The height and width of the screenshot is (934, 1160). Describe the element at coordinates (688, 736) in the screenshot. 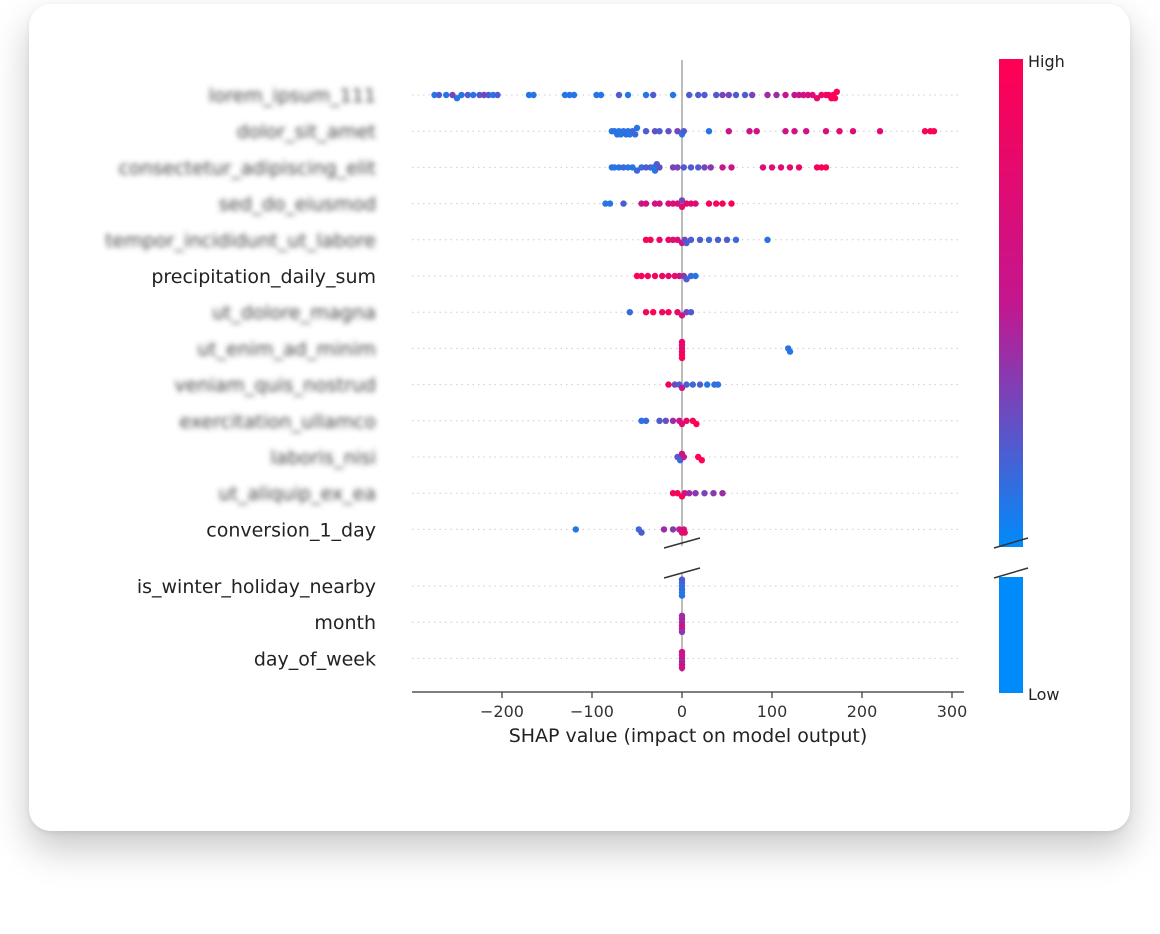

I see `x-axis-title: SHAP value (impact on model output)` at that location.